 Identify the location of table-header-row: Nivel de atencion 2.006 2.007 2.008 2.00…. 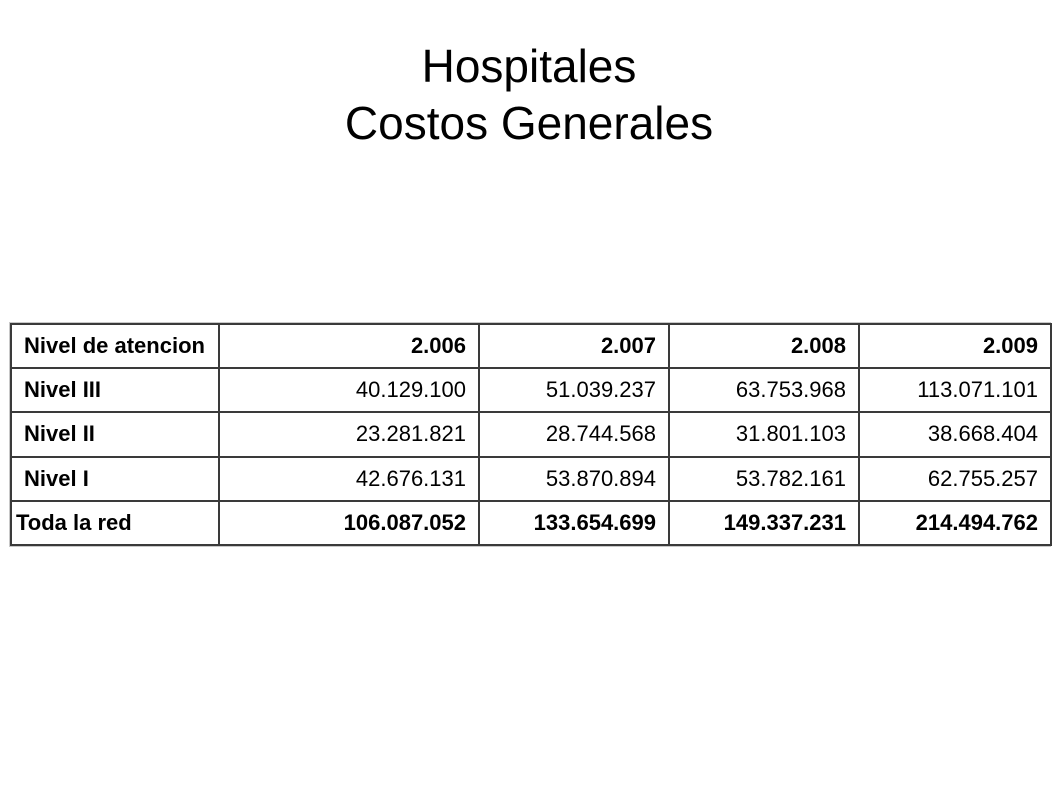
(531, 346).